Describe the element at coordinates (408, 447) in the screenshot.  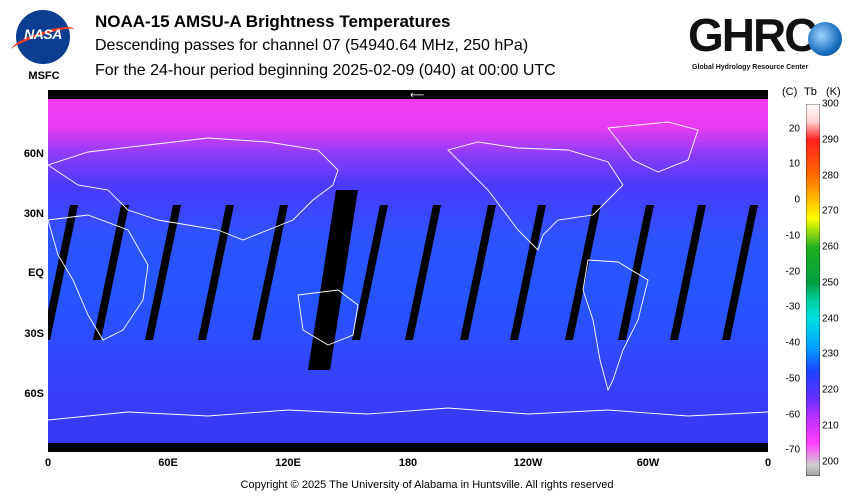
I see `south-pole-gap` at that location.